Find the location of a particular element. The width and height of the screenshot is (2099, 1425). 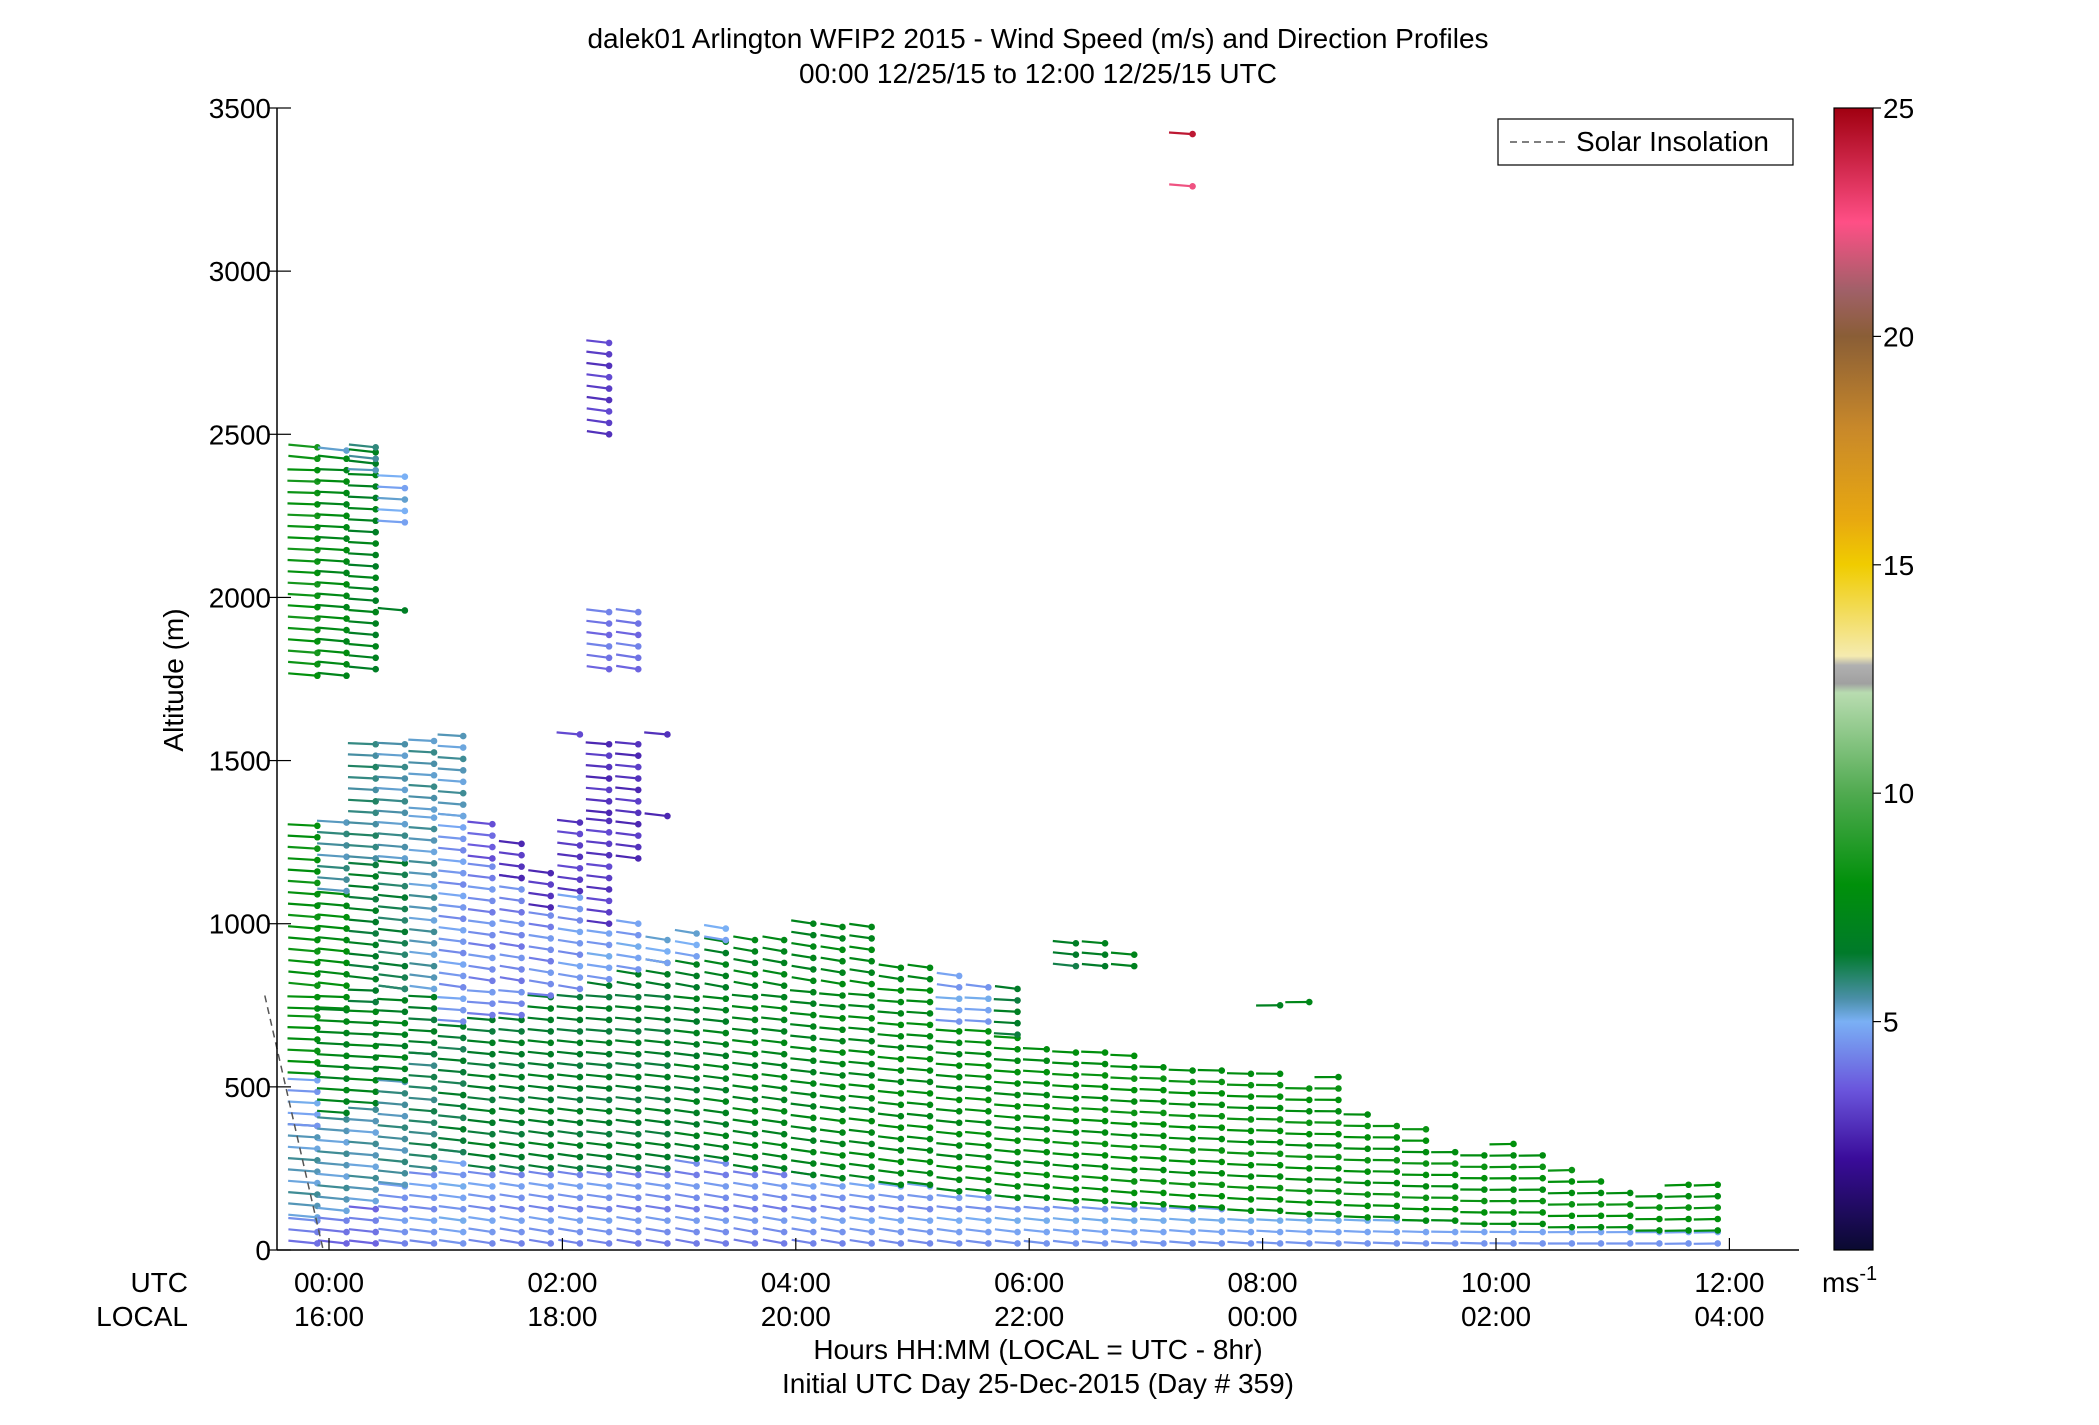

chart-subtitle: 00:00 12/25/15 to 12:00 12/25/15 UTC is located at coordinates (1038, 73).